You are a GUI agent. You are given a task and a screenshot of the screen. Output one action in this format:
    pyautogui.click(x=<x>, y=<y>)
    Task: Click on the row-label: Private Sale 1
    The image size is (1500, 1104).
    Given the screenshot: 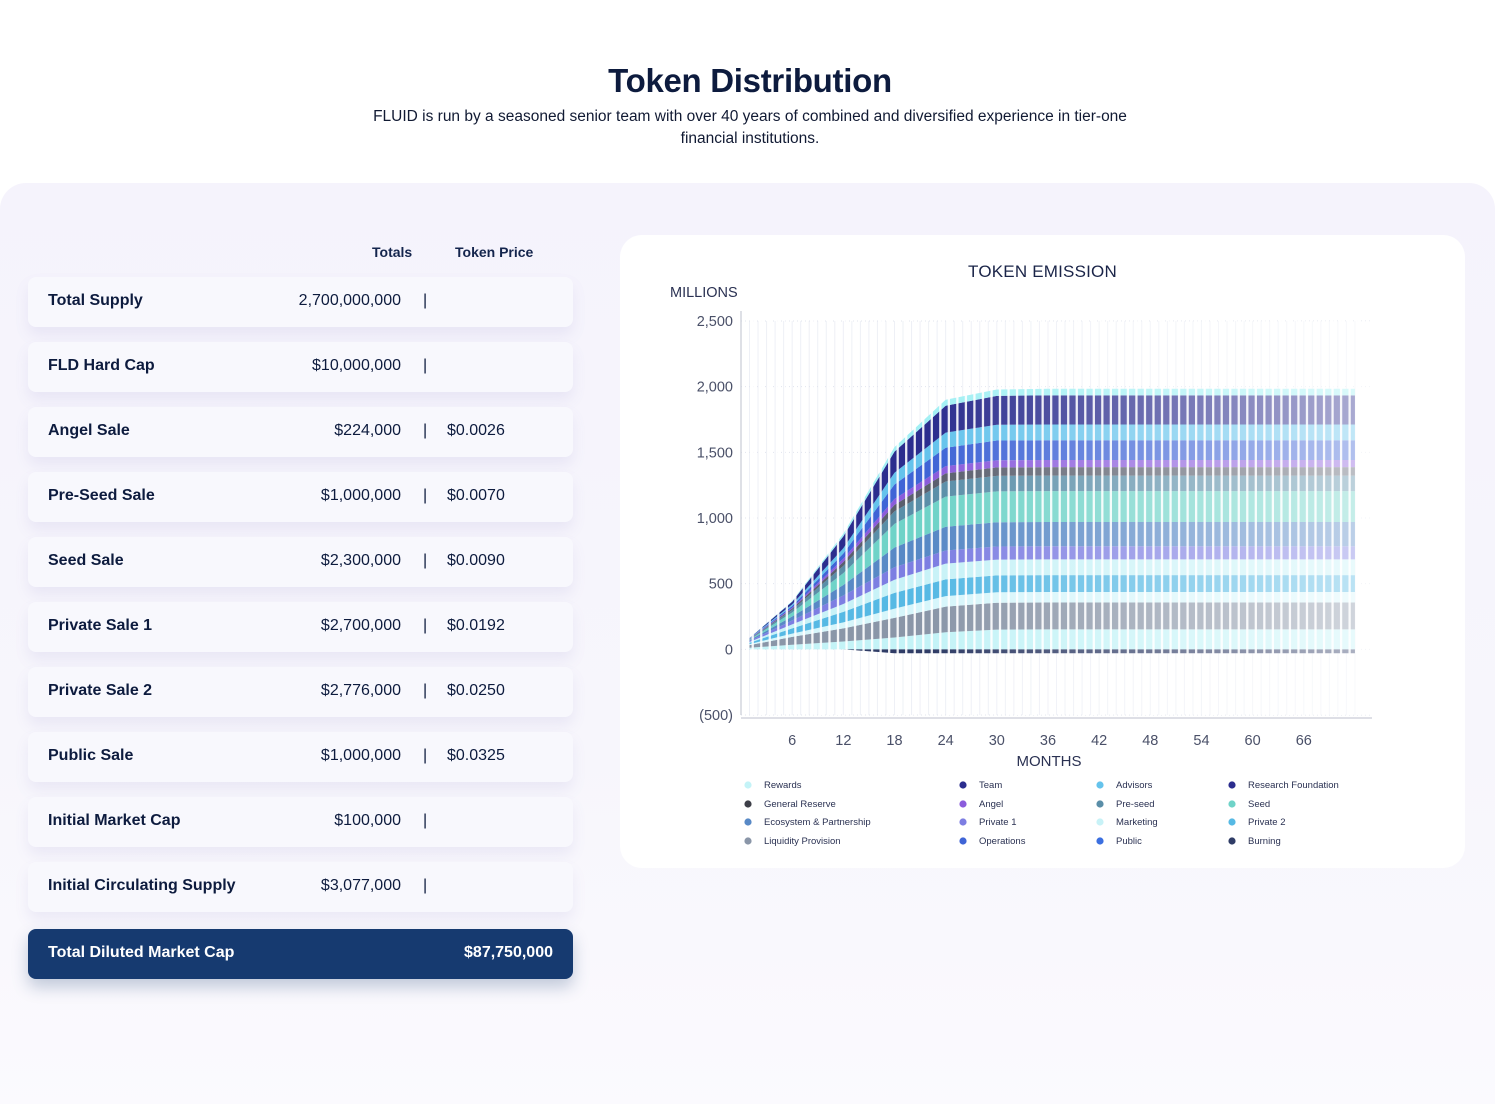 What is the action you would take?
    pyautogui.click(x=100, y=625)
    